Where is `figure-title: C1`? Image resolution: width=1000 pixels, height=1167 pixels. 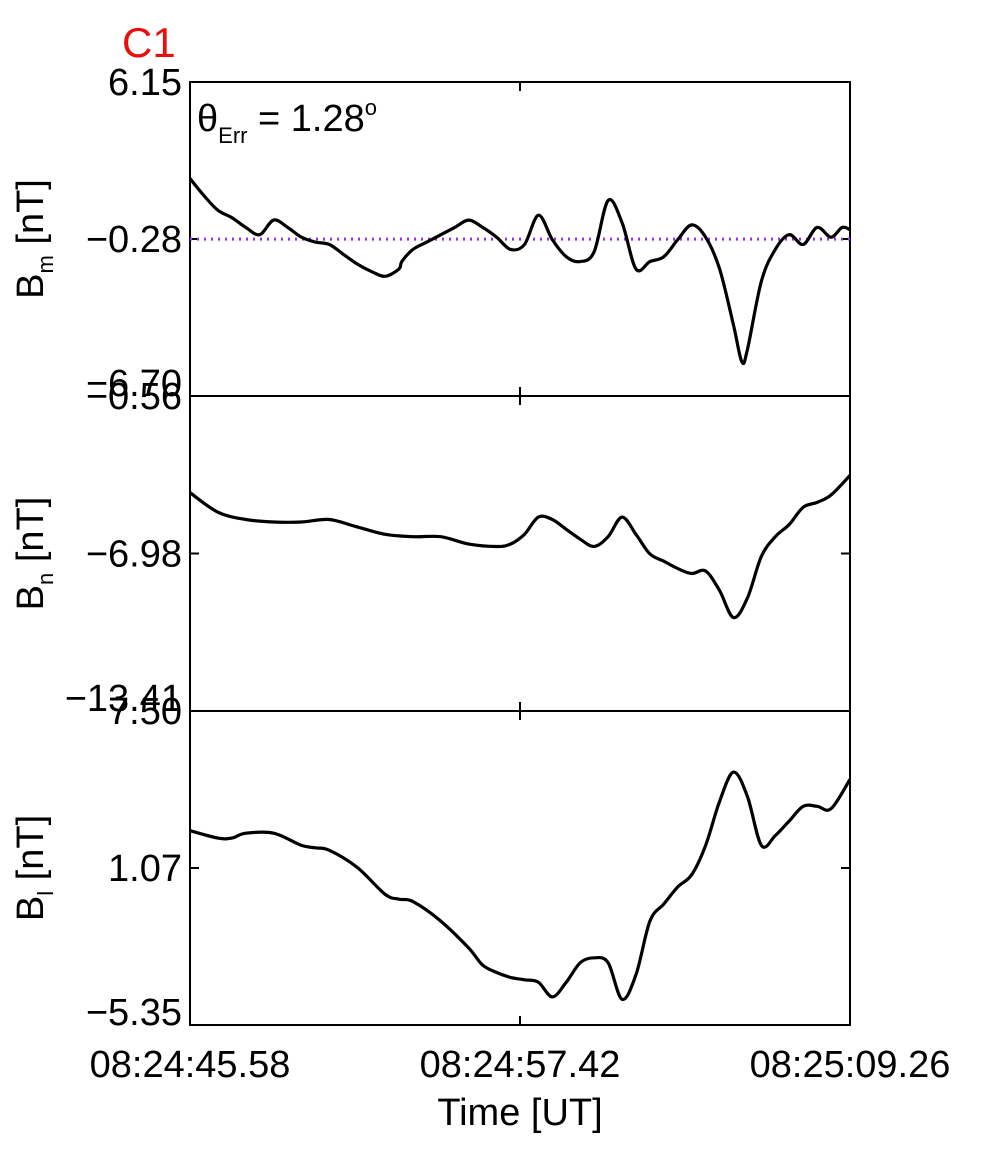 figure-title: C1 is located at coordinates (149, 42).